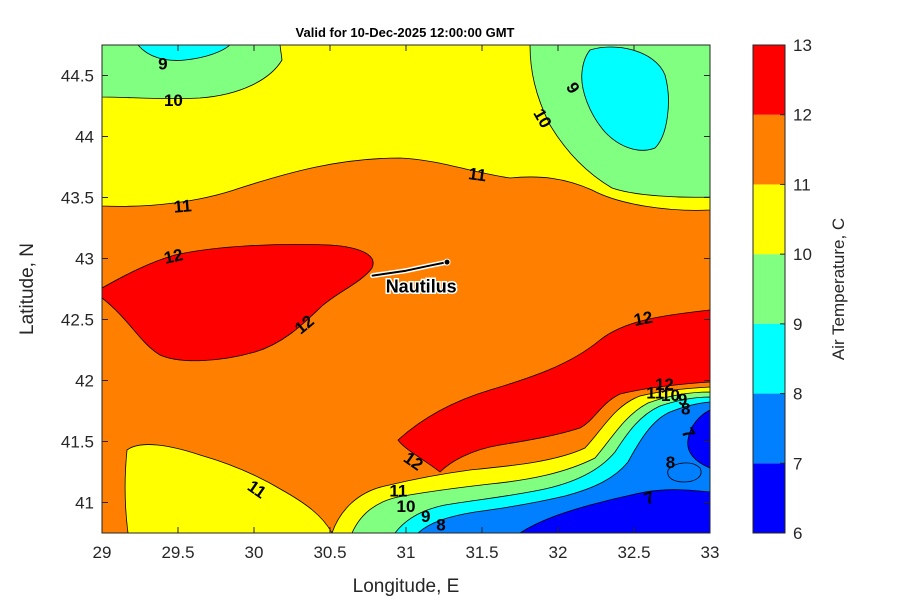 This screenshot has width=900, height=600. Describe the element at coordinates (553, 391) in the screenshot. I see `band-12-13-southeast` at that location.